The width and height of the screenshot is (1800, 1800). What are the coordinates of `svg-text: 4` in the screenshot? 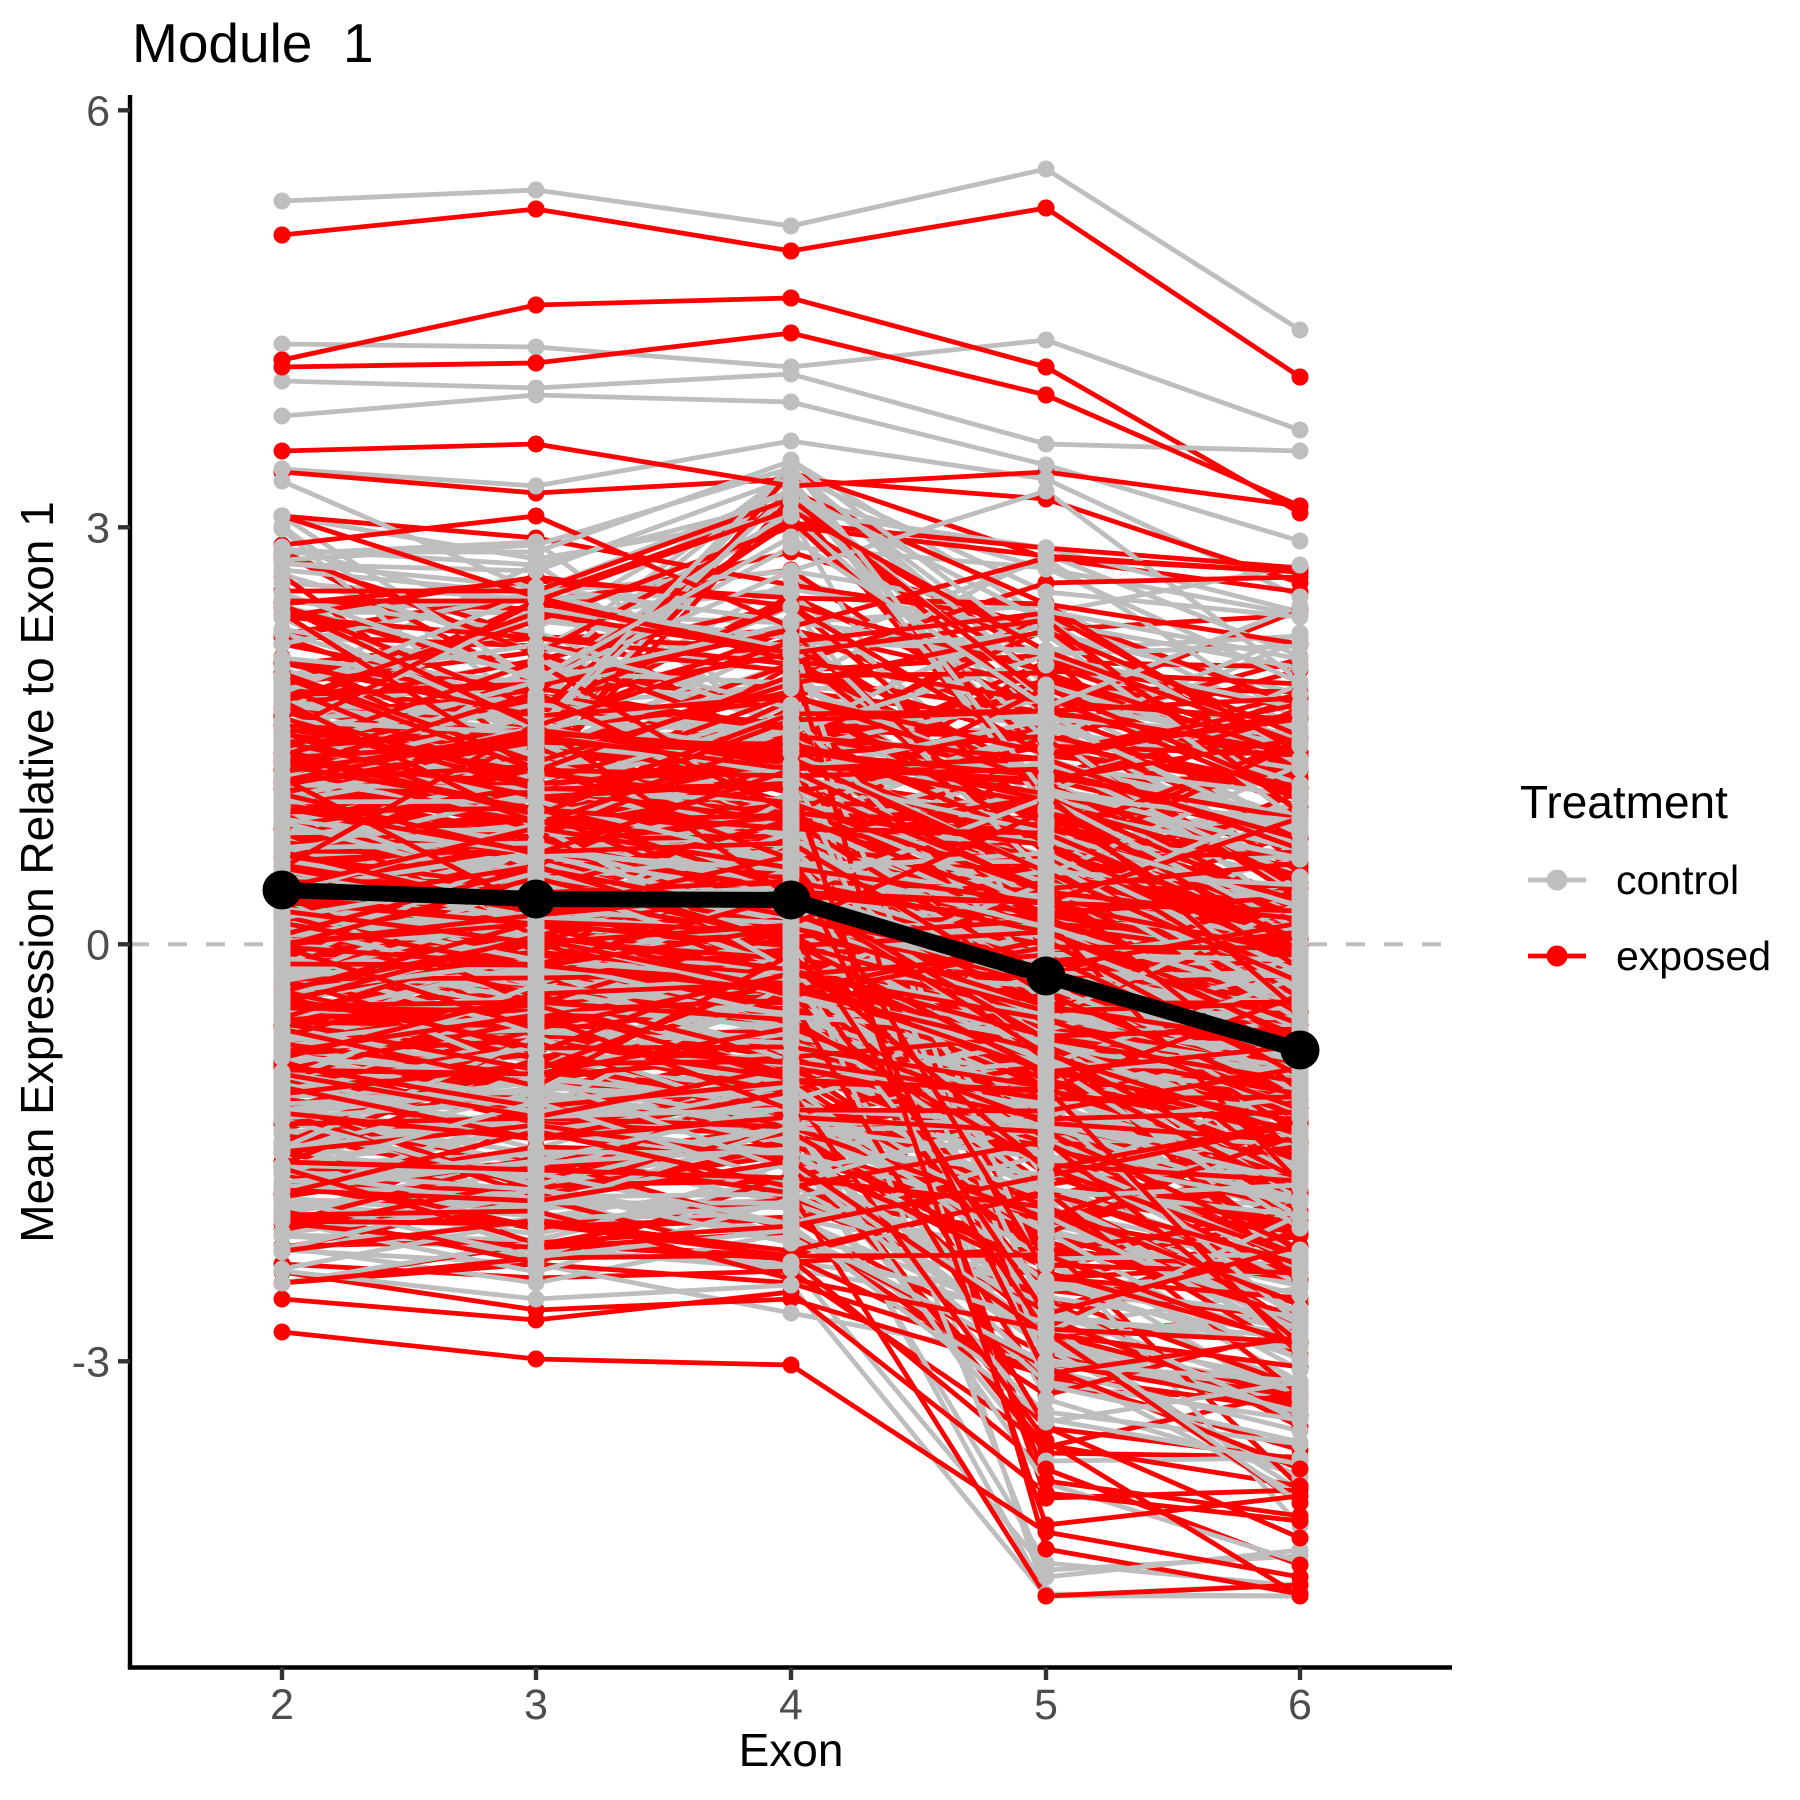 It's located at (791, 1705).